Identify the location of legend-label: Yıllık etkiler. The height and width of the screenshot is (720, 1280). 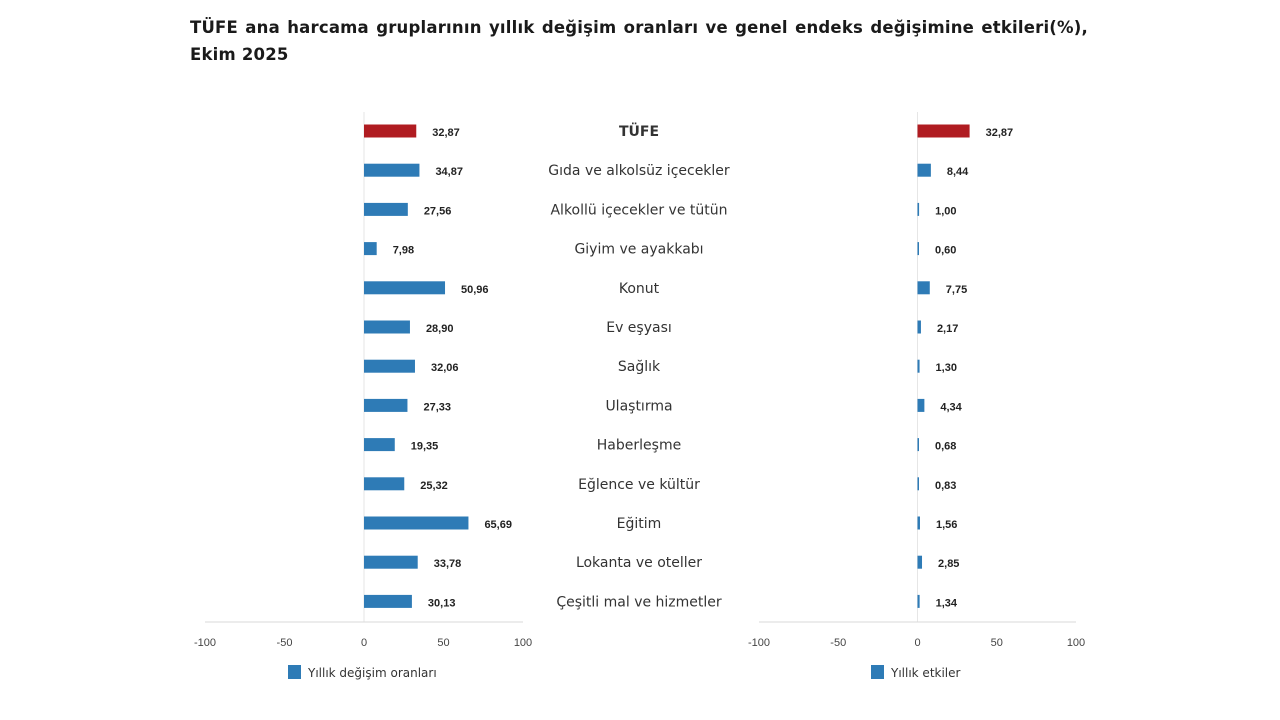
(925, 673).